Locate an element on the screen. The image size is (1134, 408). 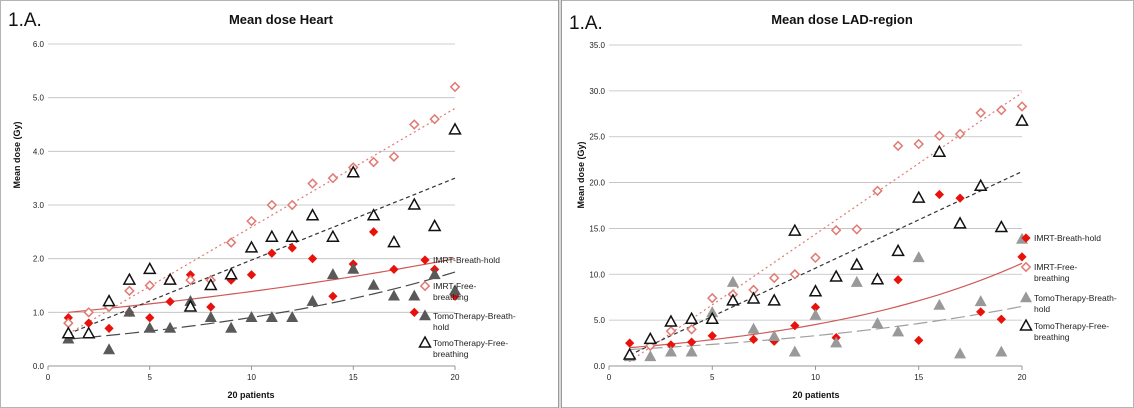
chart-title: Mean dose Heart is located at coordinates (281, 19).